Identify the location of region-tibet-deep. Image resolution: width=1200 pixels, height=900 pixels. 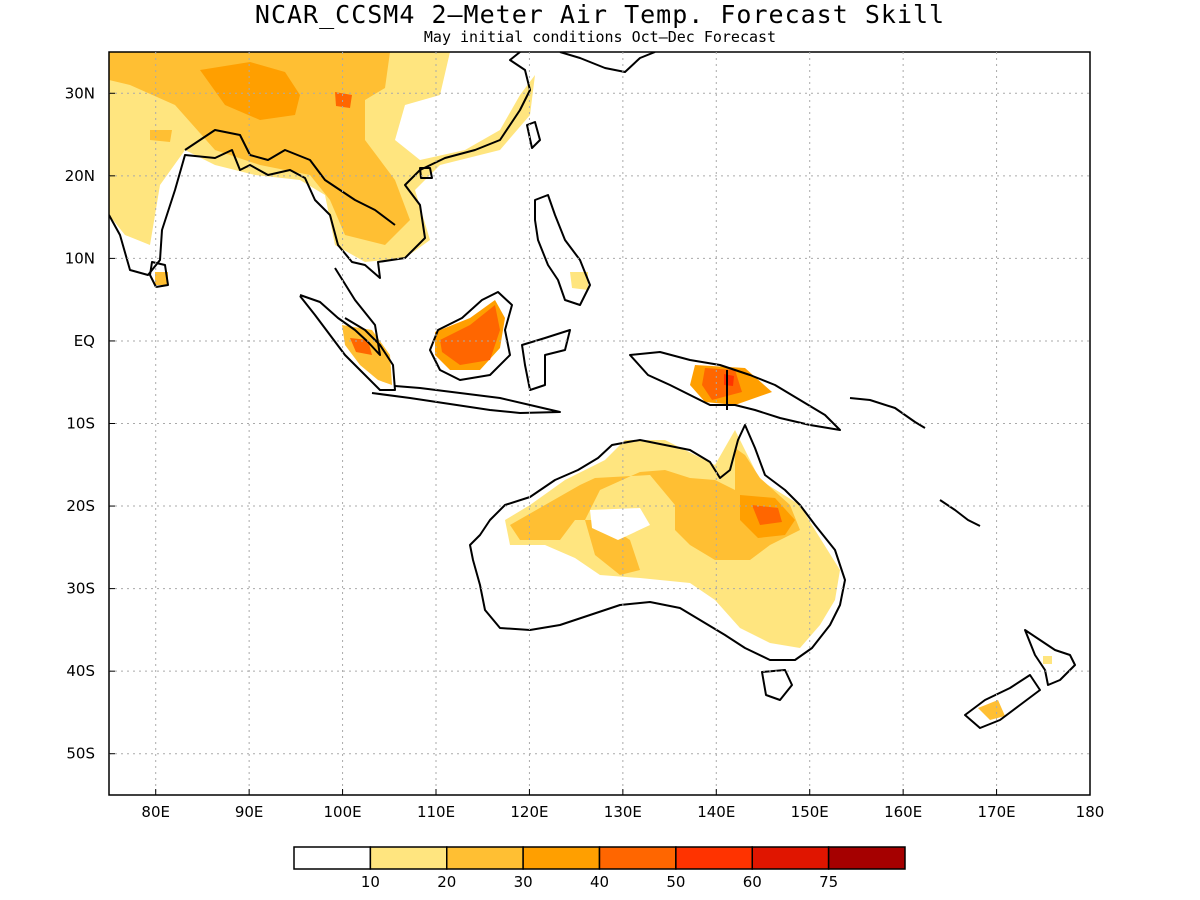
(343, 100).